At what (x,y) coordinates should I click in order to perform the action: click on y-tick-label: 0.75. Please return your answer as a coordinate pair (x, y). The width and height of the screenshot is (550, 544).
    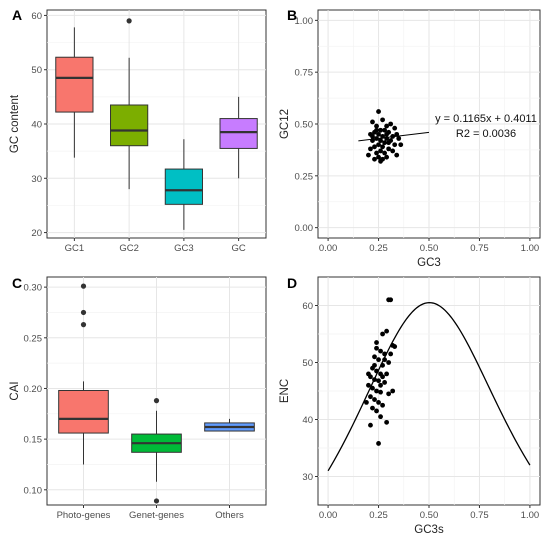
    Looking at the image, I should click on (304, 73).